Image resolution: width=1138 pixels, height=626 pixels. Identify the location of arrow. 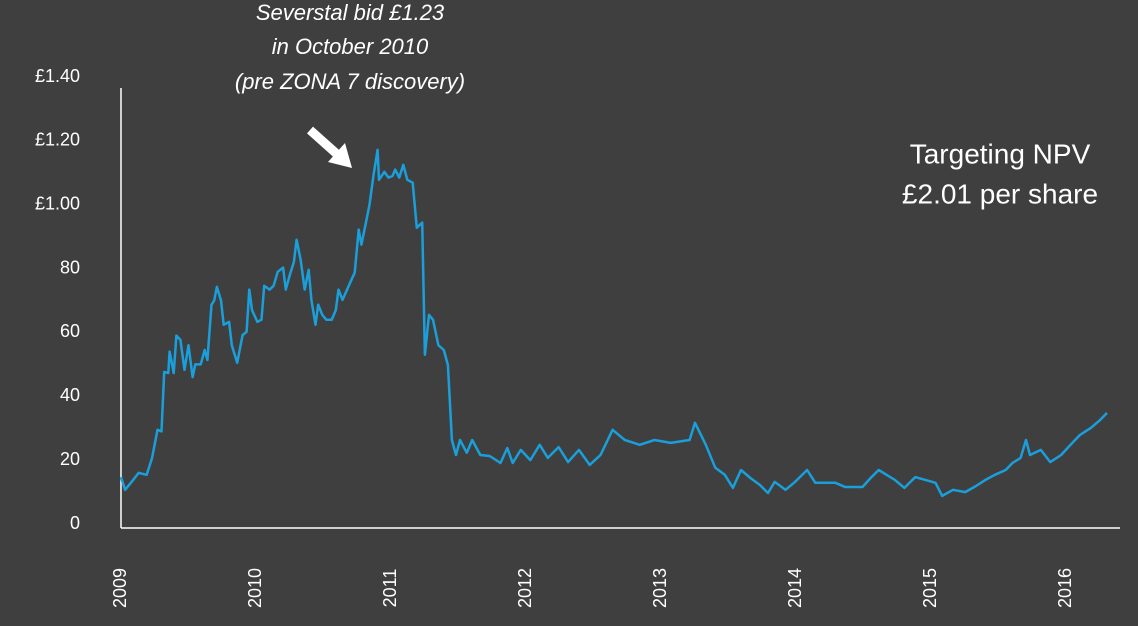
(329, 147).